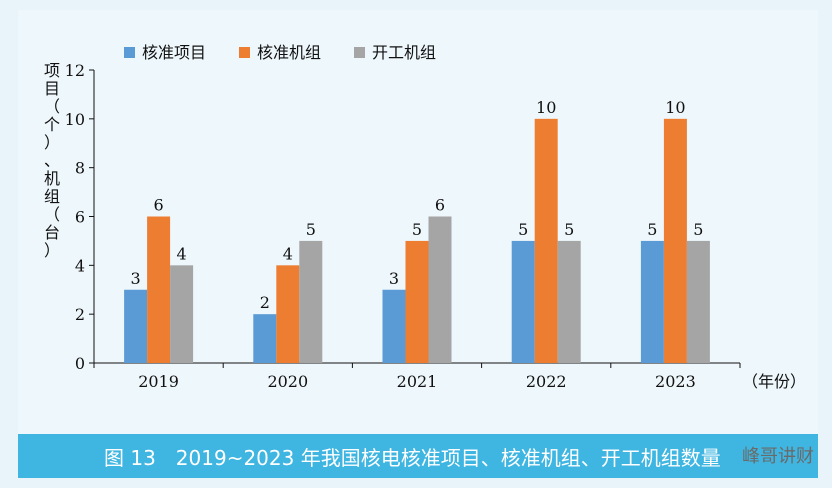 The width and height of the screenshot is (832, 488). I want to click on x-tick-label: 2019, so click(158, 381).